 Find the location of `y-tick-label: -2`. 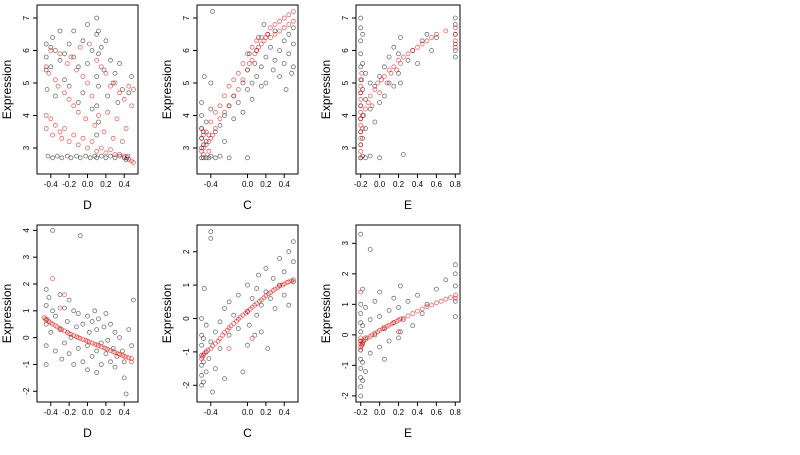

y-tick-label: -2 is located at coordinates (26, 391).